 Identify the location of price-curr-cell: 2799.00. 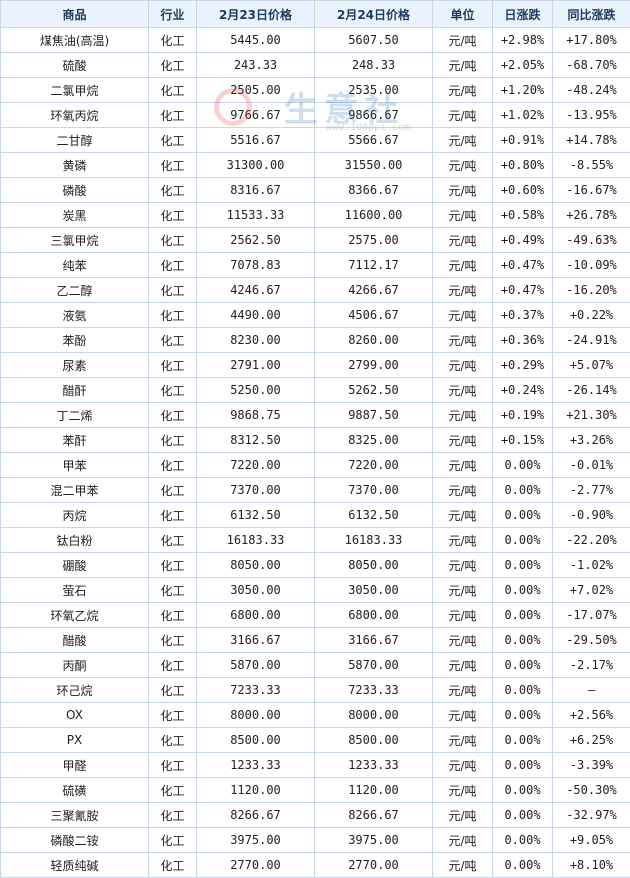
(374, 365).